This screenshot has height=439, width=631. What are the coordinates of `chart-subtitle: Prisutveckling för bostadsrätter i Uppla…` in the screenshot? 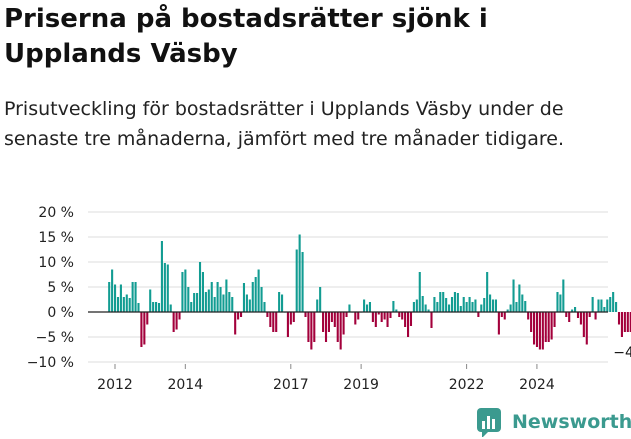 It's located at (284, 124).